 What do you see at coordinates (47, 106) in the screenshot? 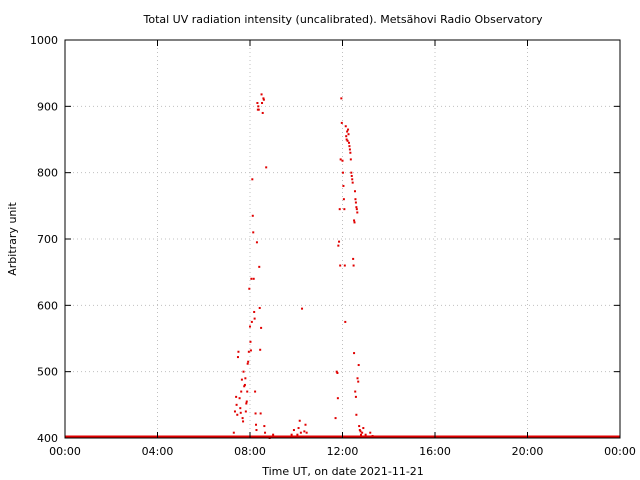
I see `y-tick-label: 900` at bounding box center [47, 106].